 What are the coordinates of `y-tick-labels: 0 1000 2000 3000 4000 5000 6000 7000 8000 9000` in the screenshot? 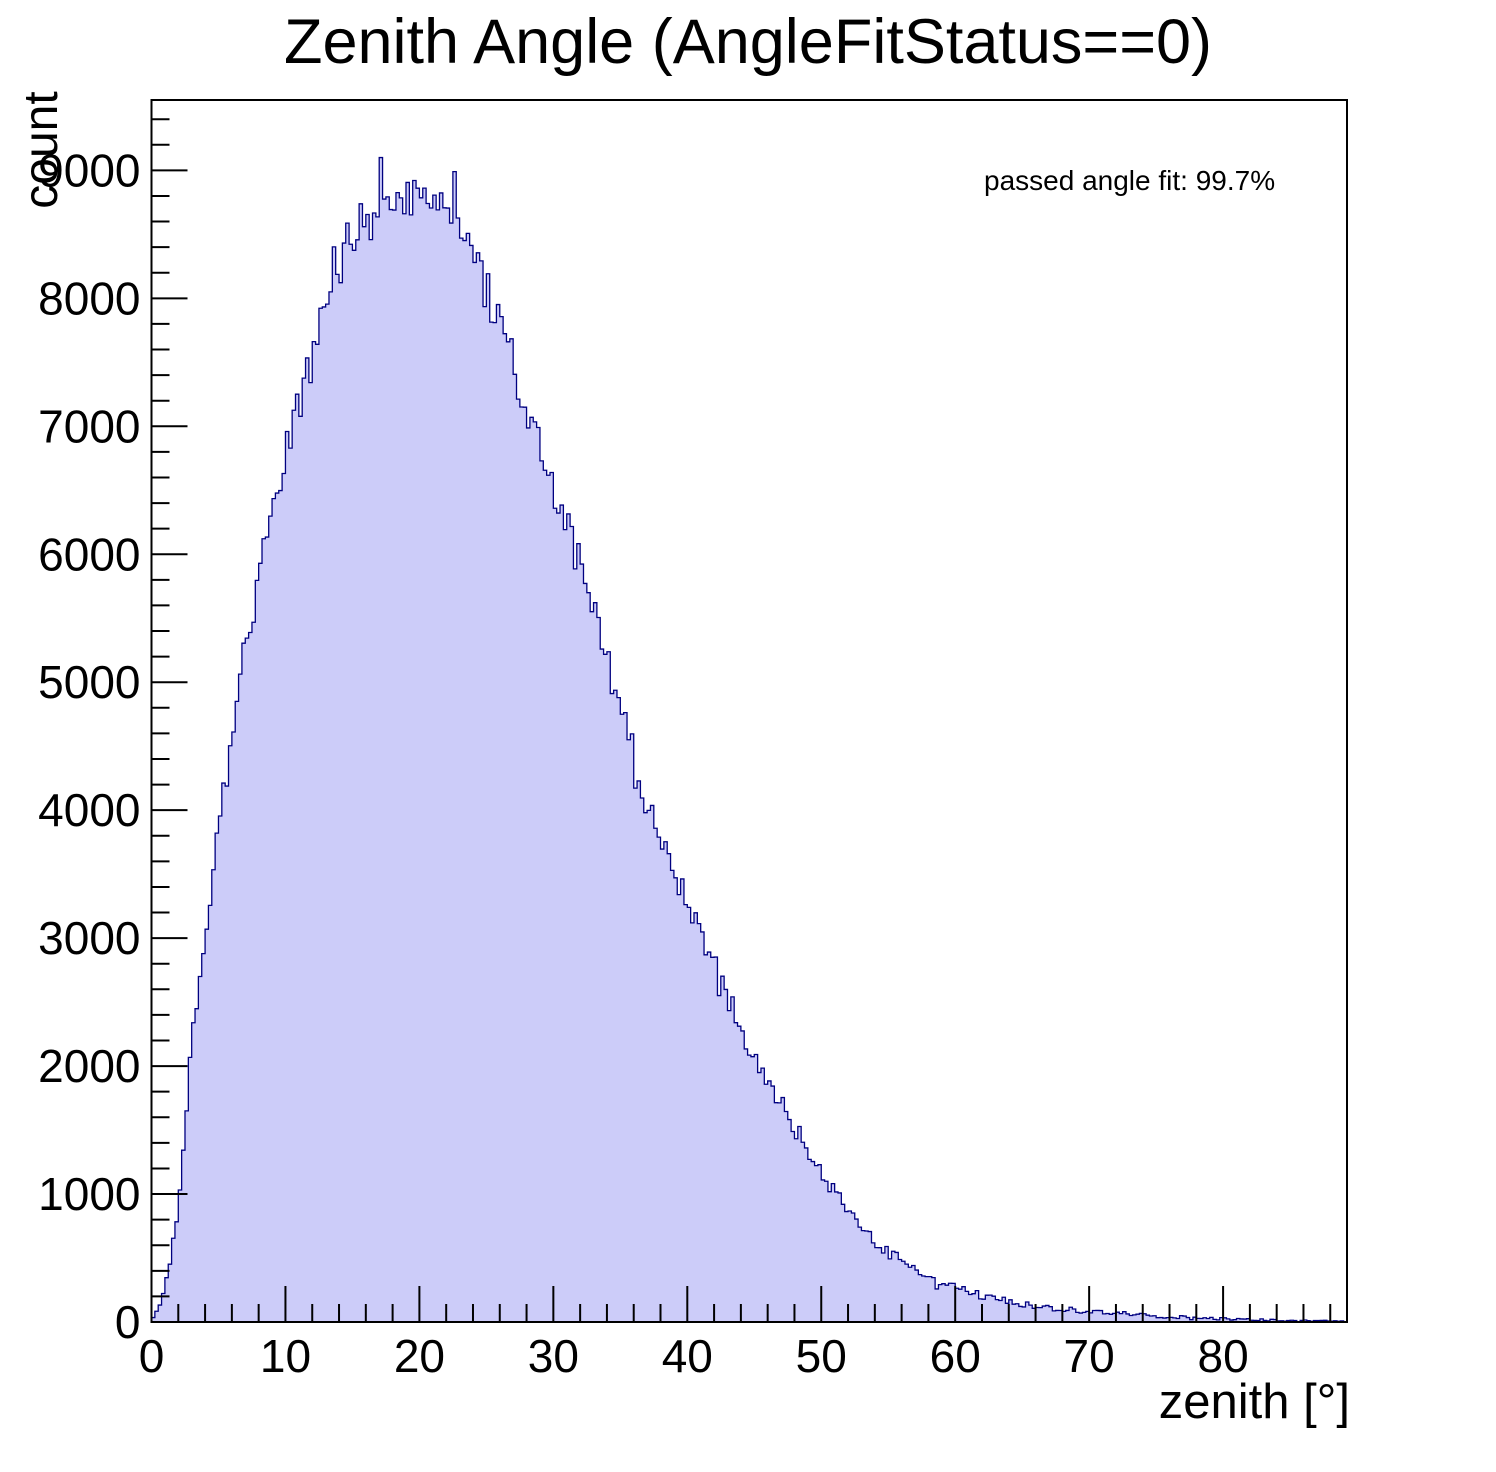 It's located at (89, 746).